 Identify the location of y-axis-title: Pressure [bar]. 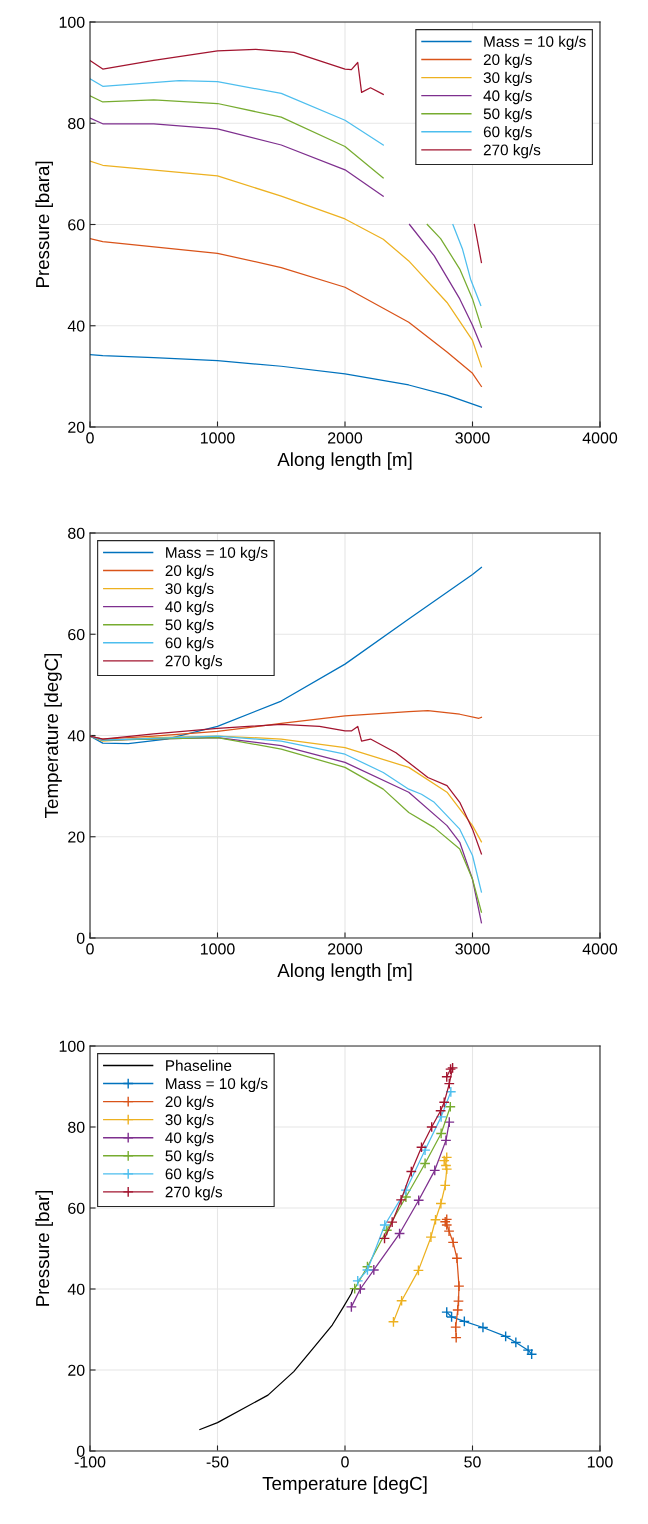
(44, 1248).